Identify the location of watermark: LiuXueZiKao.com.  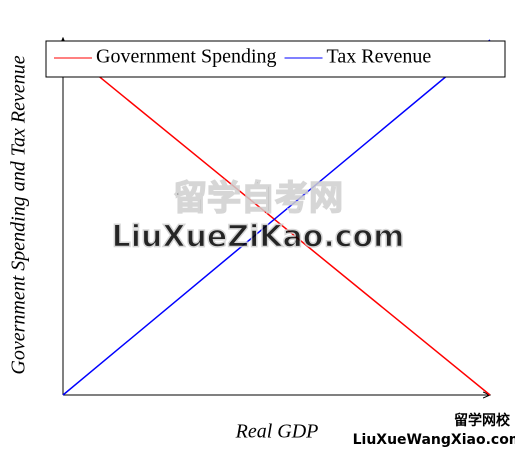
(258, 237).